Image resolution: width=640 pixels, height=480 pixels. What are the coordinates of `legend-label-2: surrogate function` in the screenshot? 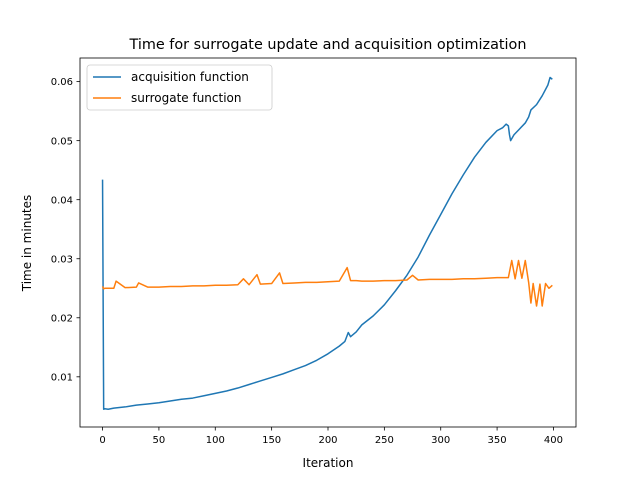 It's located at (186, 98).